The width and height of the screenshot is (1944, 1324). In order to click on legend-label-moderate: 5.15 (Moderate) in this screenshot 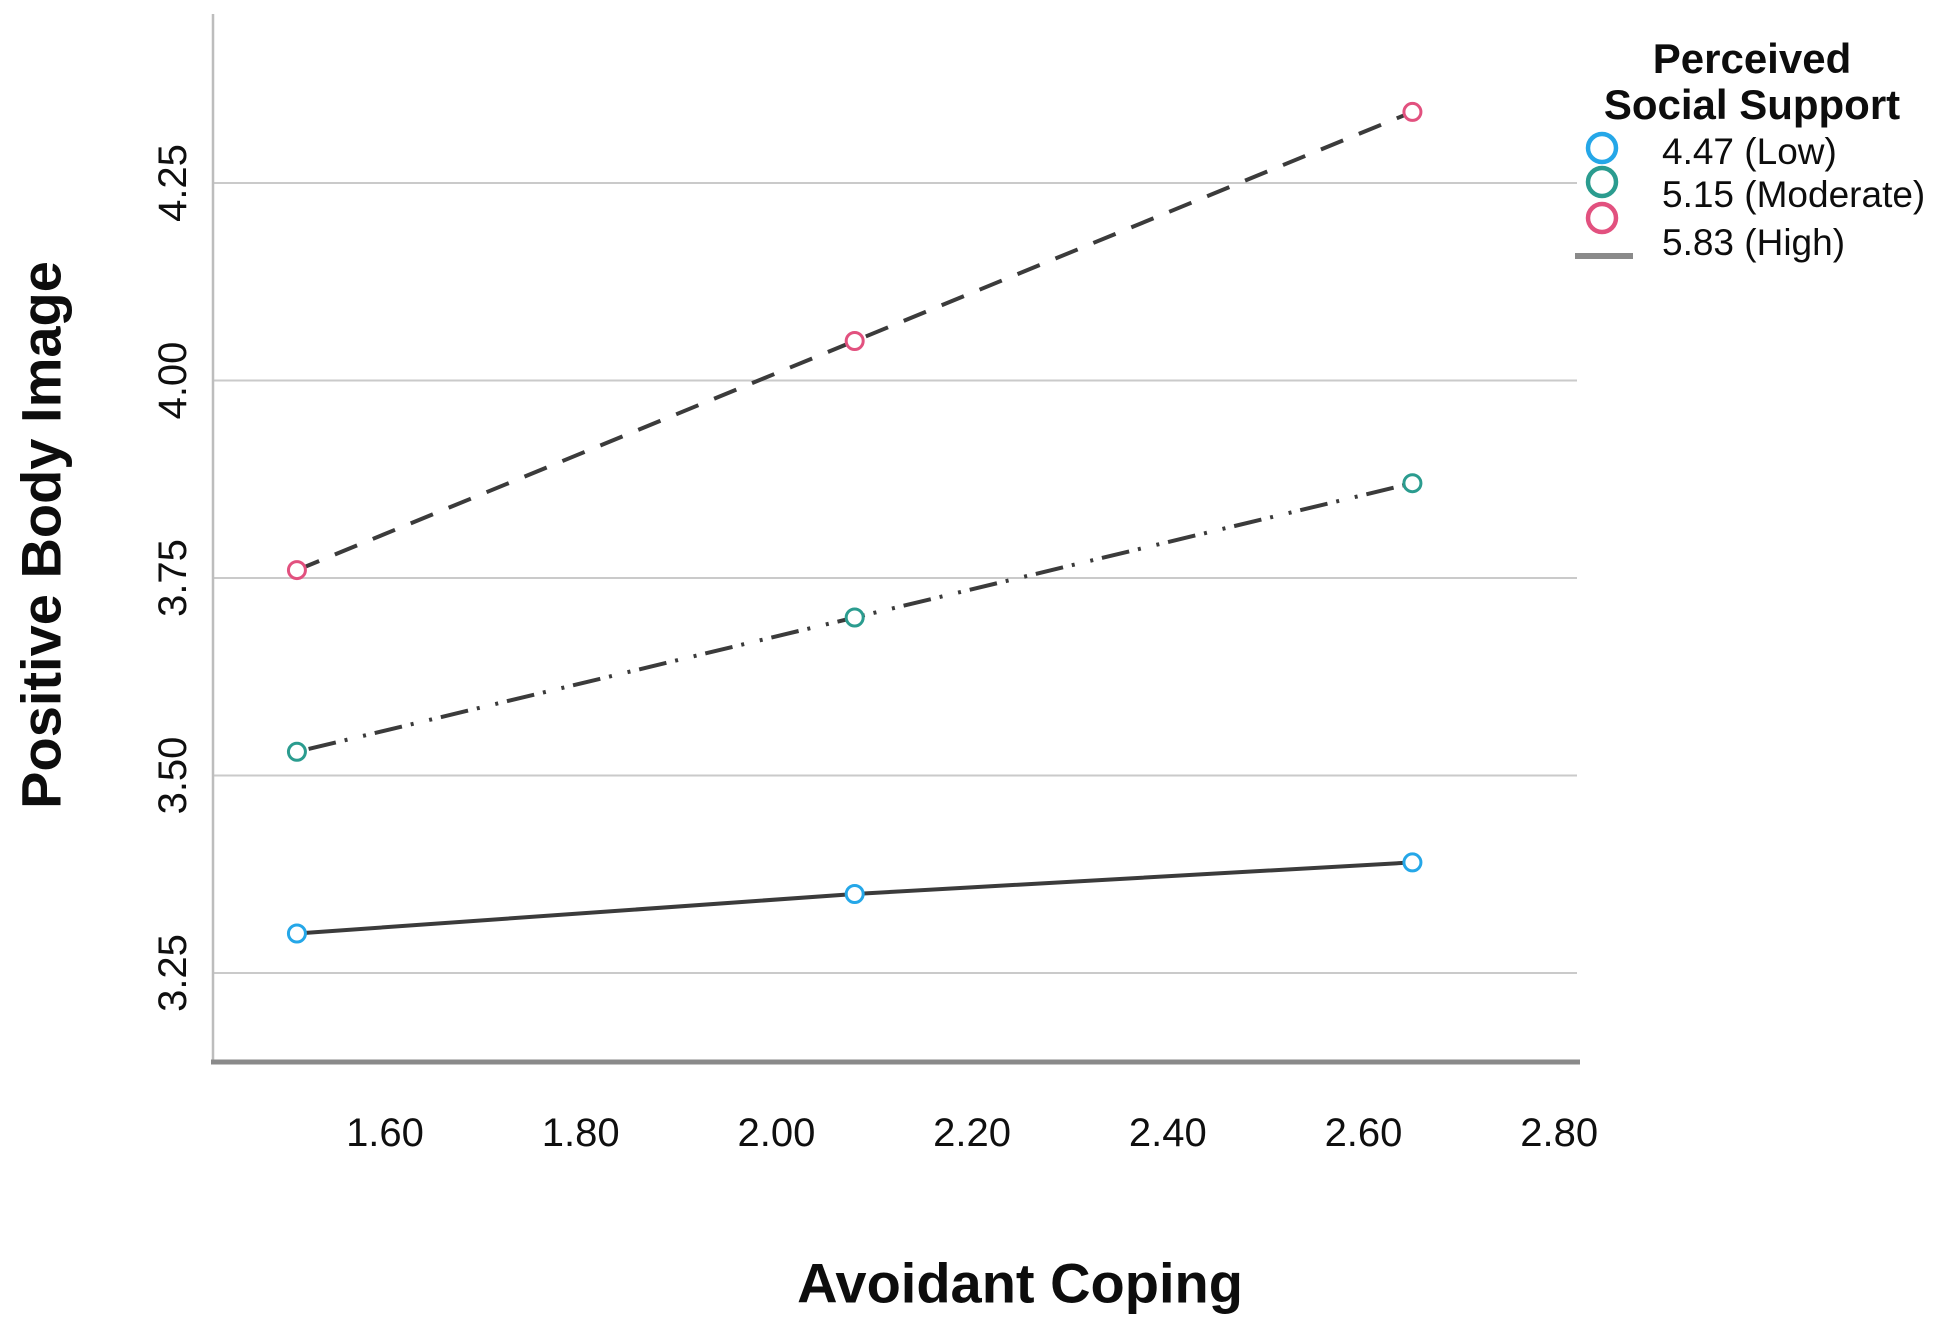, I will do `click(1794, 194)`.